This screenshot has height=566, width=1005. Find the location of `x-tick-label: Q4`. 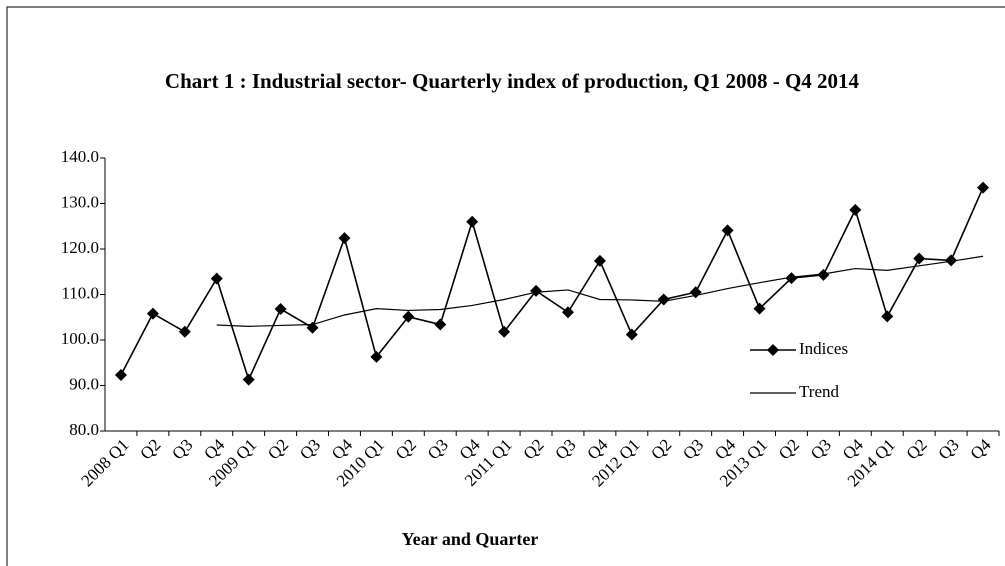

x-tick-label: Q4 is located at coordinates (980, 449).